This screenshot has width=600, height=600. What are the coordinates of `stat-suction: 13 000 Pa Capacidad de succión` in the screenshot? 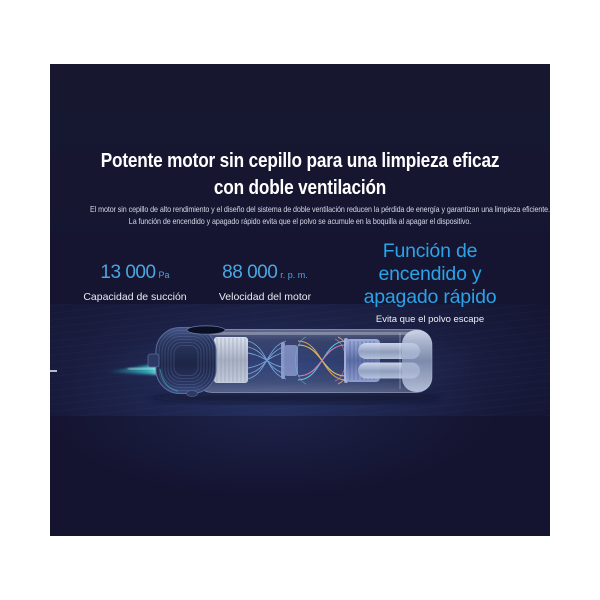 It's located at (135, 282).